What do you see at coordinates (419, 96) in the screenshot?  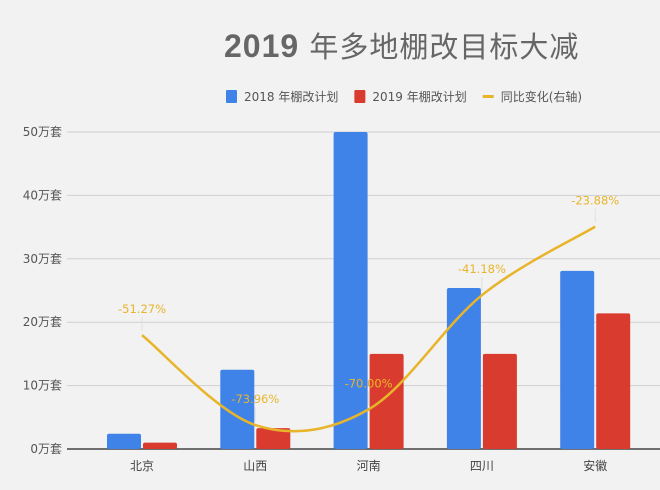 I see `legend-label: 2019 年棚改计划` at bounding box center [419, 96].